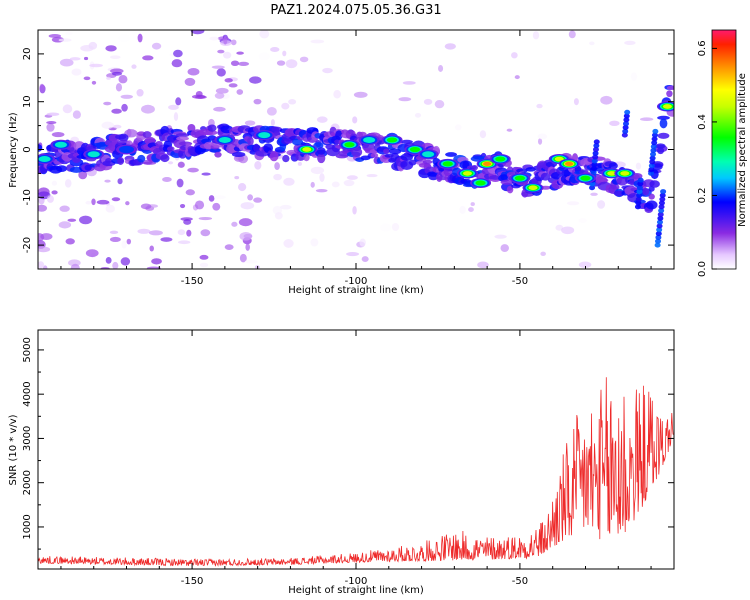 This screenshot has height=600, width=750. Describe the element at coordinates (702, 48) in the screenshot. I see `colorbar-tick-label: 0.6` at that location.